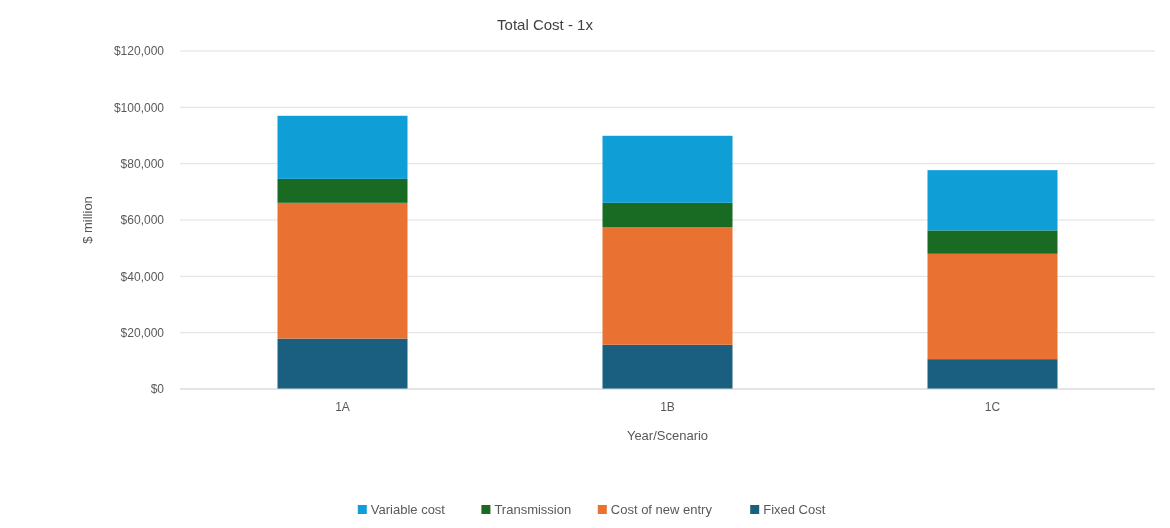 Image resolution: width=1170 pixels, height=528 pixels. What do you see at coordinates (139, 51) in the screenshot?
I see `y-tick-label: $120,000` at bounding box center [139, 51].